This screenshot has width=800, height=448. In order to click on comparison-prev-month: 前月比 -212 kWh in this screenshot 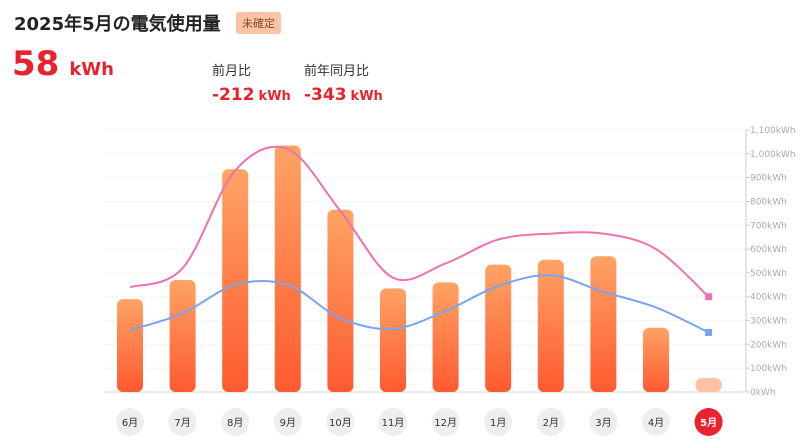, I will do `click(251, 82)`.